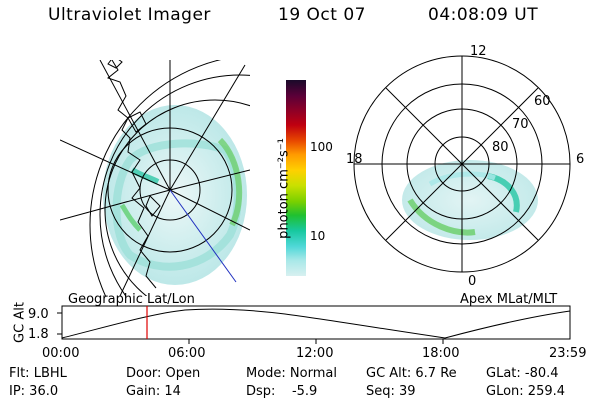 This screenshot has width=600, height=400. Describe the element at coordinates (315, 353) in the screenshot. I see `time-tick-1200: 12:00` at that location.